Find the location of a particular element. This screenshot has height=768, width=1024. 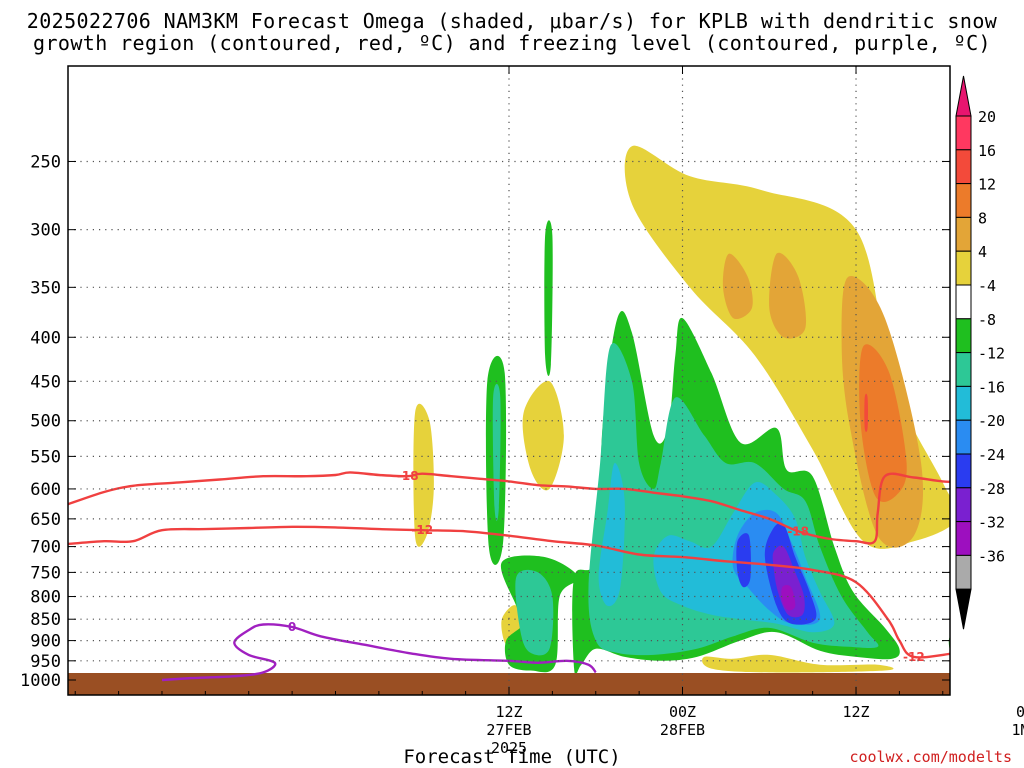

colorbar-label: -4 is located at coordinates (987, 286).